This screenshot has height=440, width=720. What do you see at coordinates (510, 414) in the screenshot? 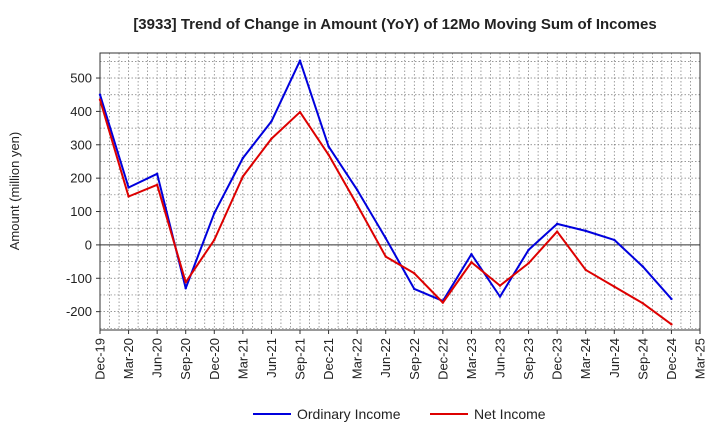
I see `legend-label-net-income: Net Income` at bounding box center [510, 414].